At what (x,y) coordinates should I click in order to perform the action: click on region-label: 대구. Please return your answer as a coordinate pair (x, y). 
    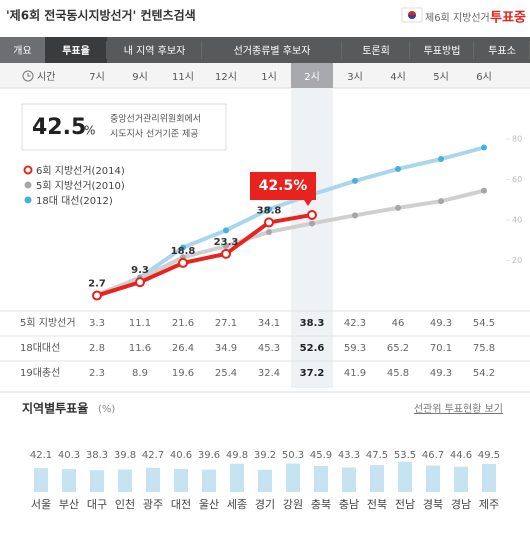
    Looking at the image, I should click on (97, 504).